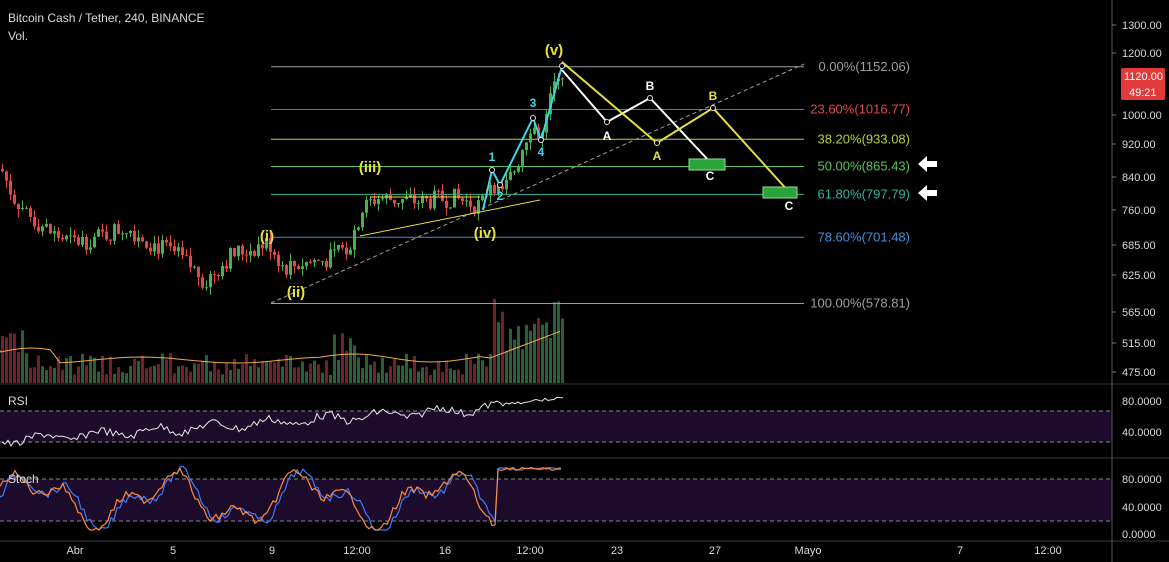  What do you see at coordinates (636, 116) in the screenshot?
I see `corrective-wave-white` at bounding box center [636, 116].